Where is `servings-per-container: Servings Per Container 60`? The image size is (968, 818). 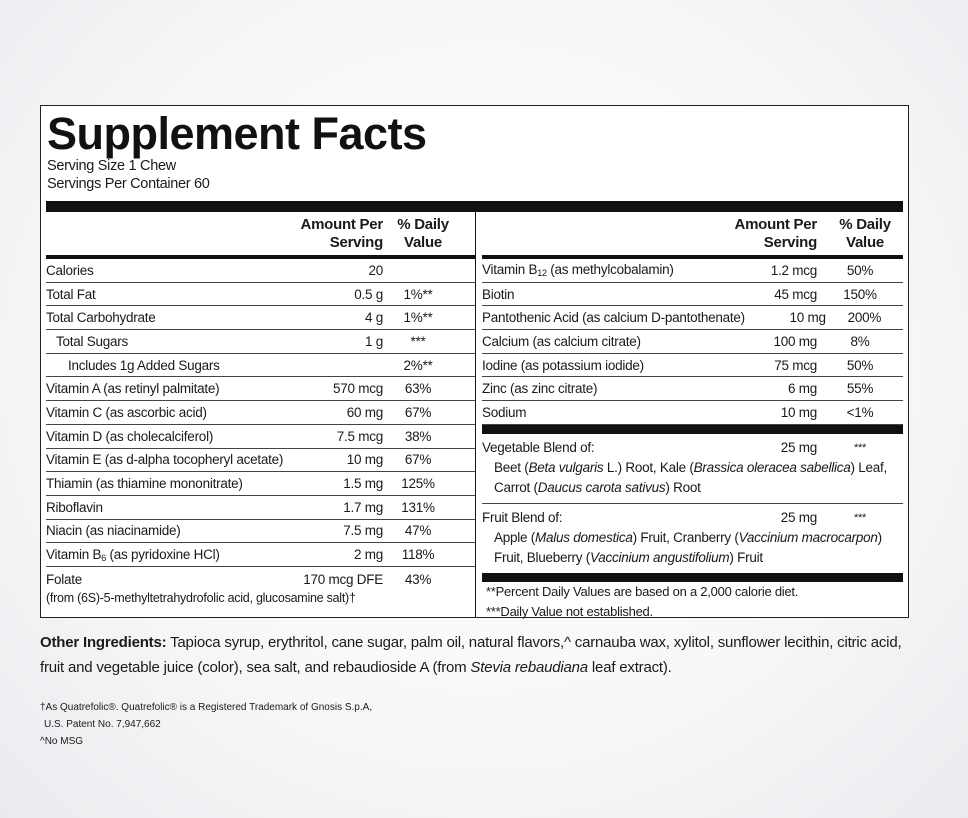 servings-per-container: Servings Per Container 60 is located at coordinates (128, 184).